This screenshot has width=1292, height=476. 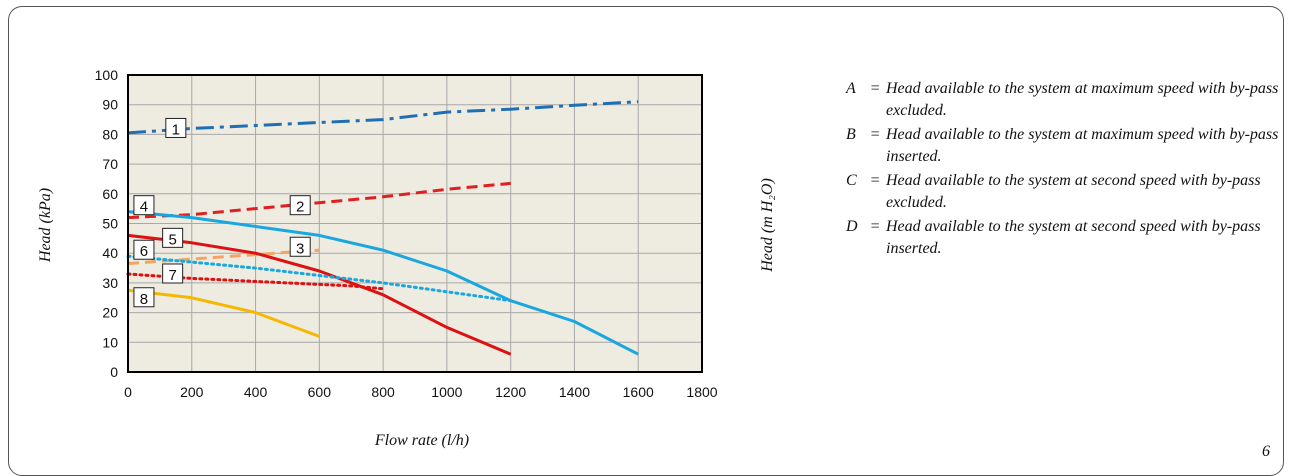 I want to click on y-tick-label: 40, so click(x=110, y=253).